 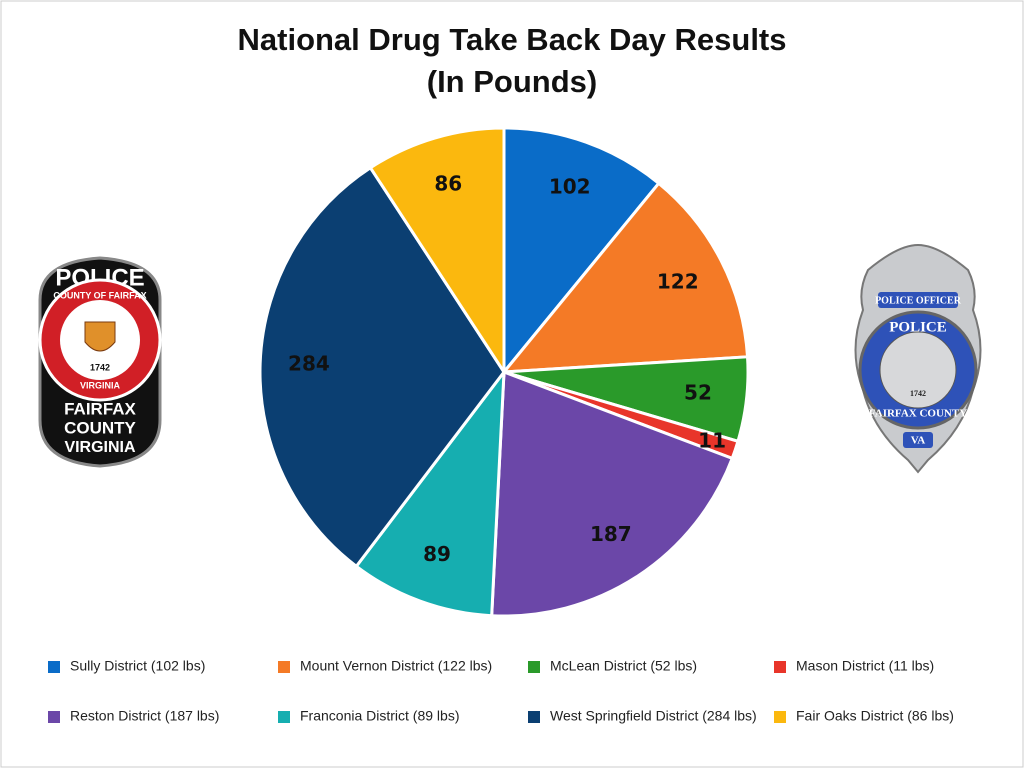 What do you see at coordinates (611, 534) in the screenshot?
I see `value-label: 187` at bounding box center [611, 534].